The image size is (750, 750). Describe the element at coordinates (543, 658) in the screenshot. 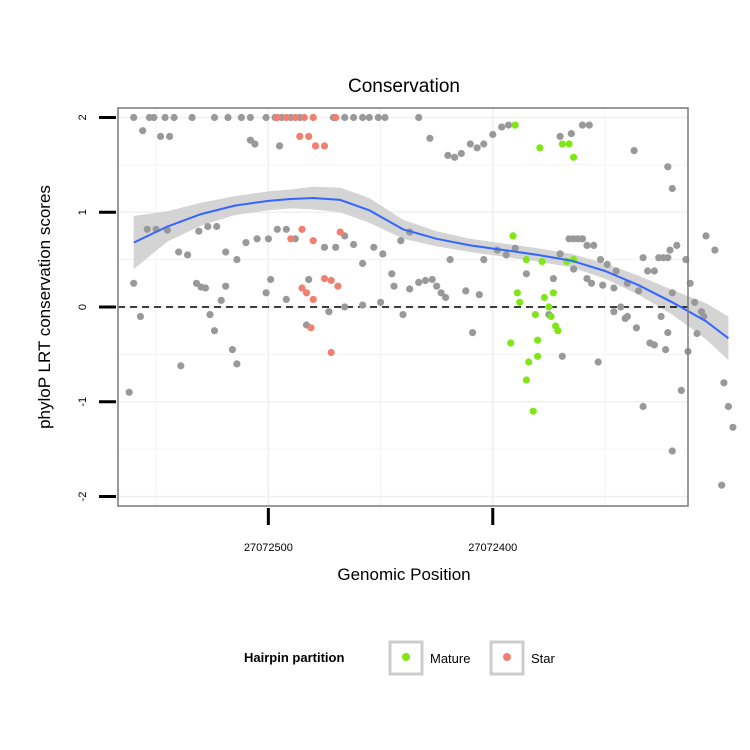

I see `legend-label-star: Star` at that location.